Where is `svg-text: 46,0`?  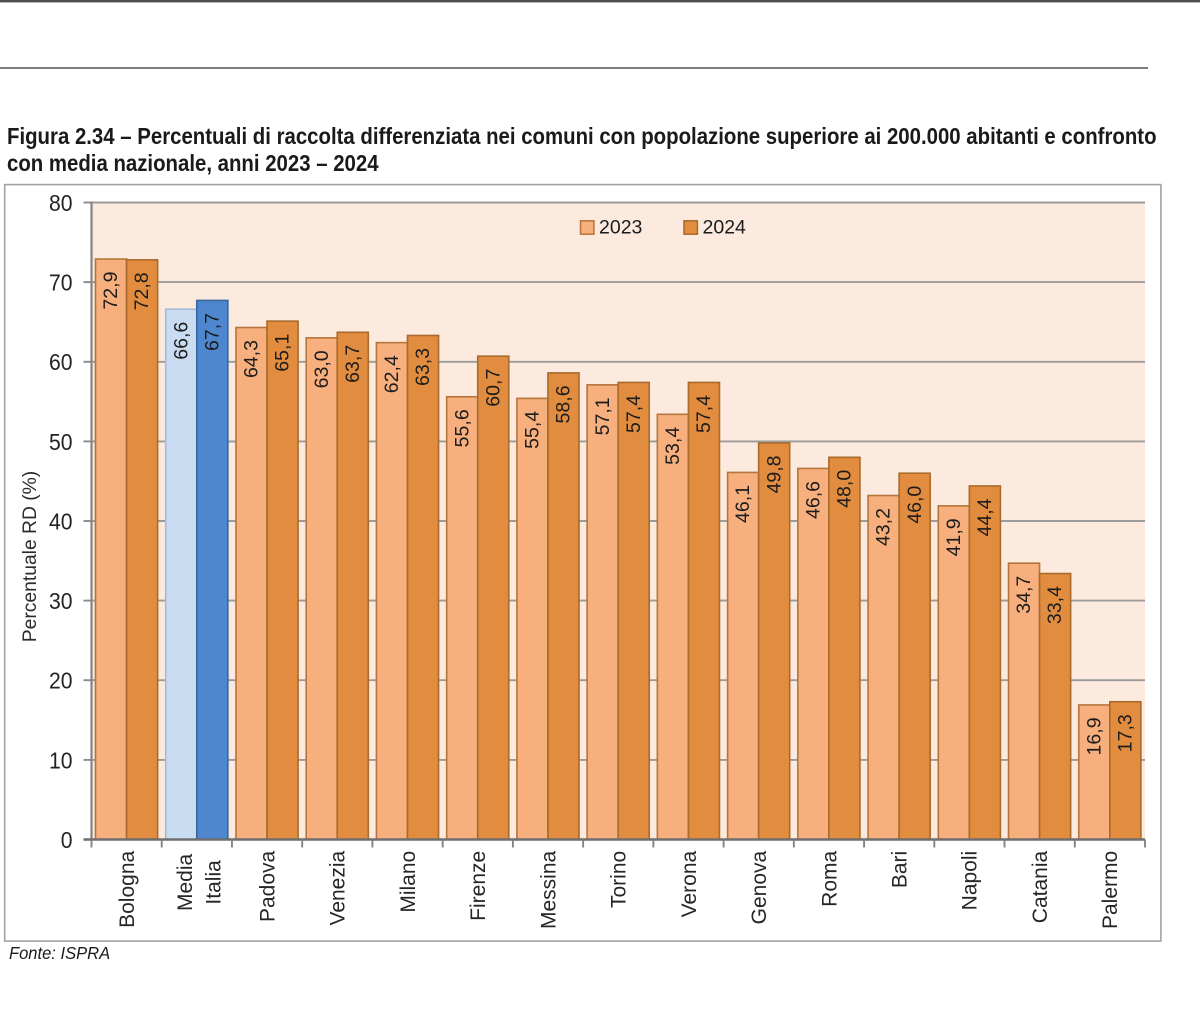
svg-text: 46,0 is located at coordinates (915, 505).